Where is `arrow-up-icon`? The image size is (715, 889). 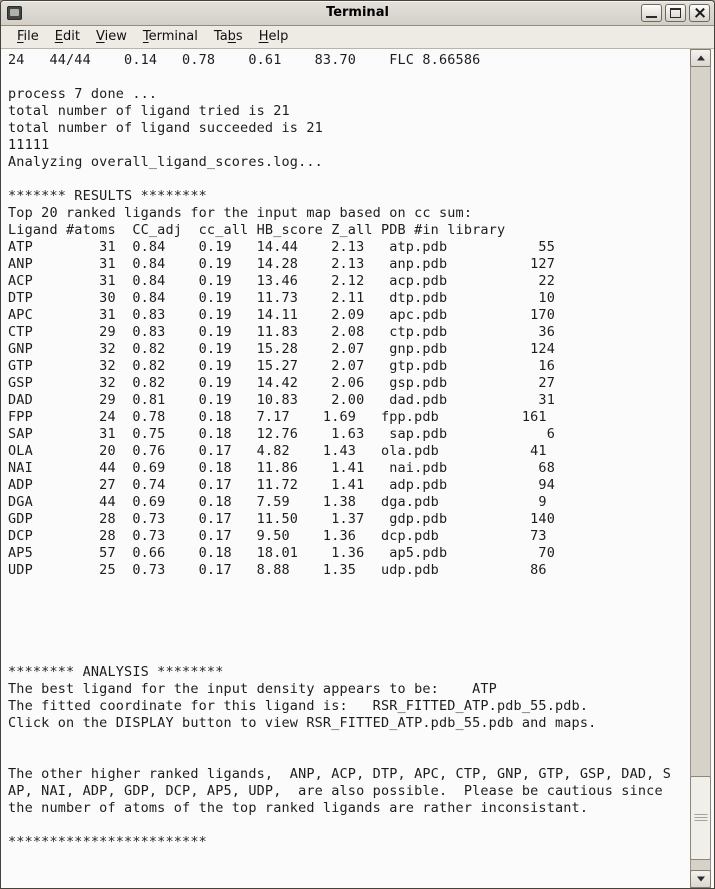 arrow-up-icon is located at coordinates (700, 58).